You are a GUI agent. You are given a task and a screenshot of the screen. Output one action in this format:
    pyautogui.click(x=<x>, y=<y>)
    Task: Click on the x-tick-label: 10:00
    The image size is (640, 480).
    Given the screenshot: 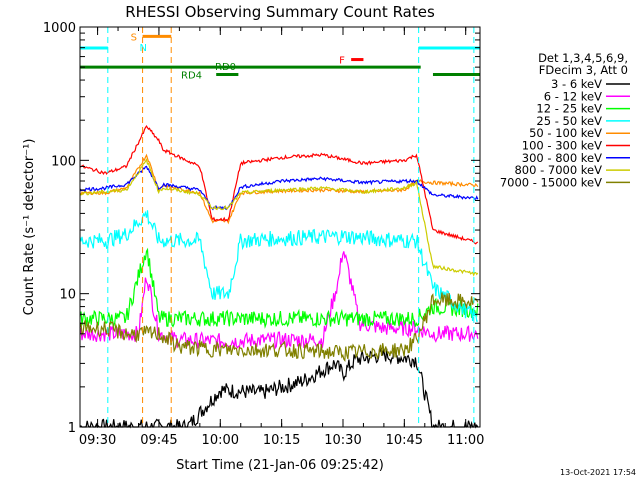 What is the action you would take?
    pyautogui.click(x=220, y=440)
    